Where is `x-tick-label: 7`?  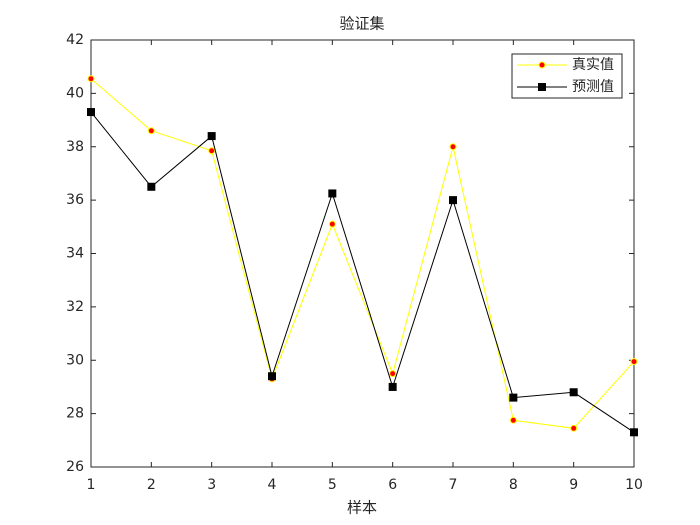
x-tick-label: 7 is located at coordinates (453, 485).